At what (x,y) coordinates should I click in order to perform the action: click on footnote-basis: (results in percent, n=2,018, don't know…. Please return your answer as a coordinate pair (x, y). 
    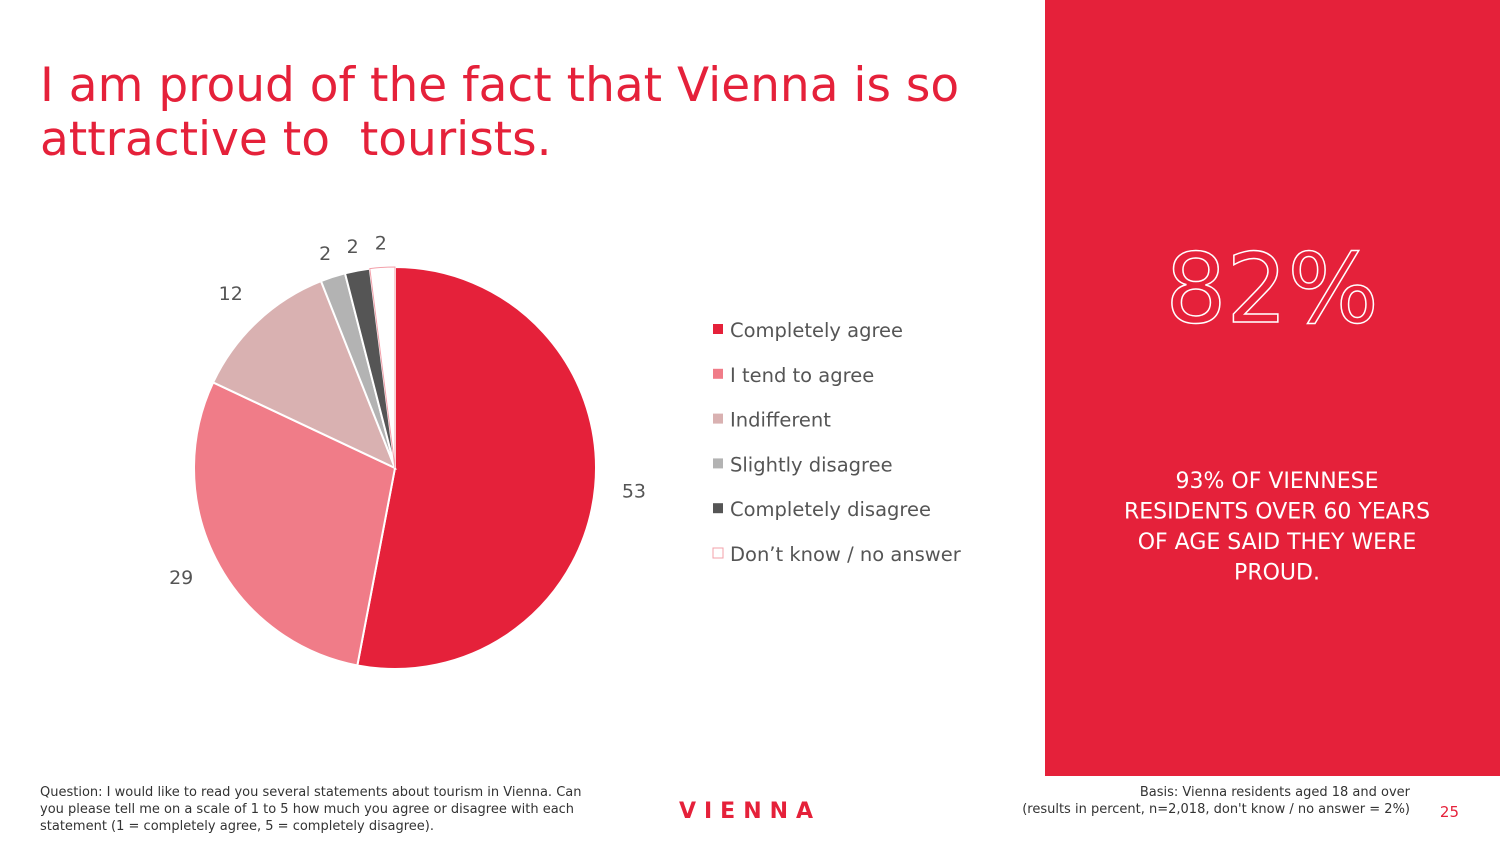
    Looking at the image, I should click on (1216, 809).